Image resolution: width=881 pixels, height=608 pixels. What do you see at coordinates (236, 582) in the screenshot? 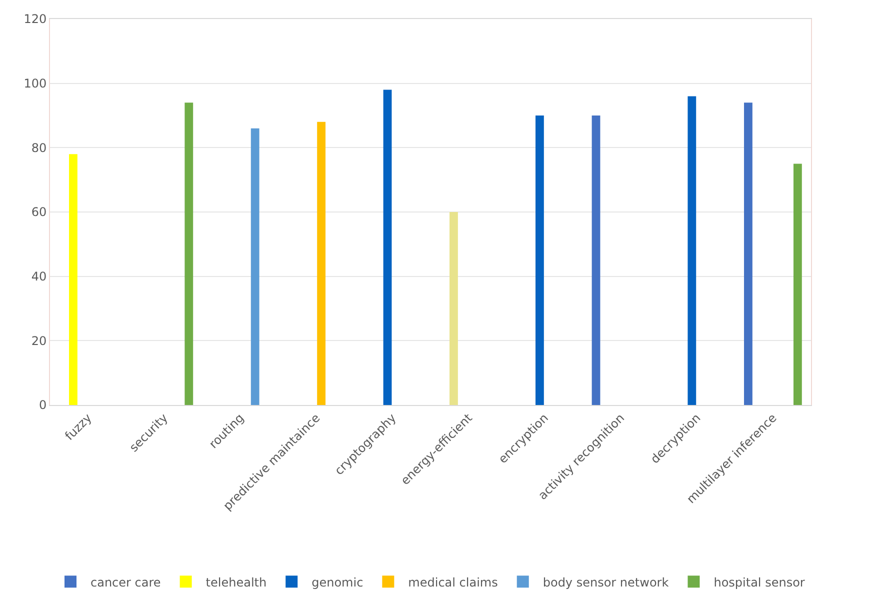
I see `legend-label: telehealth` at bounding box center [236, 582].